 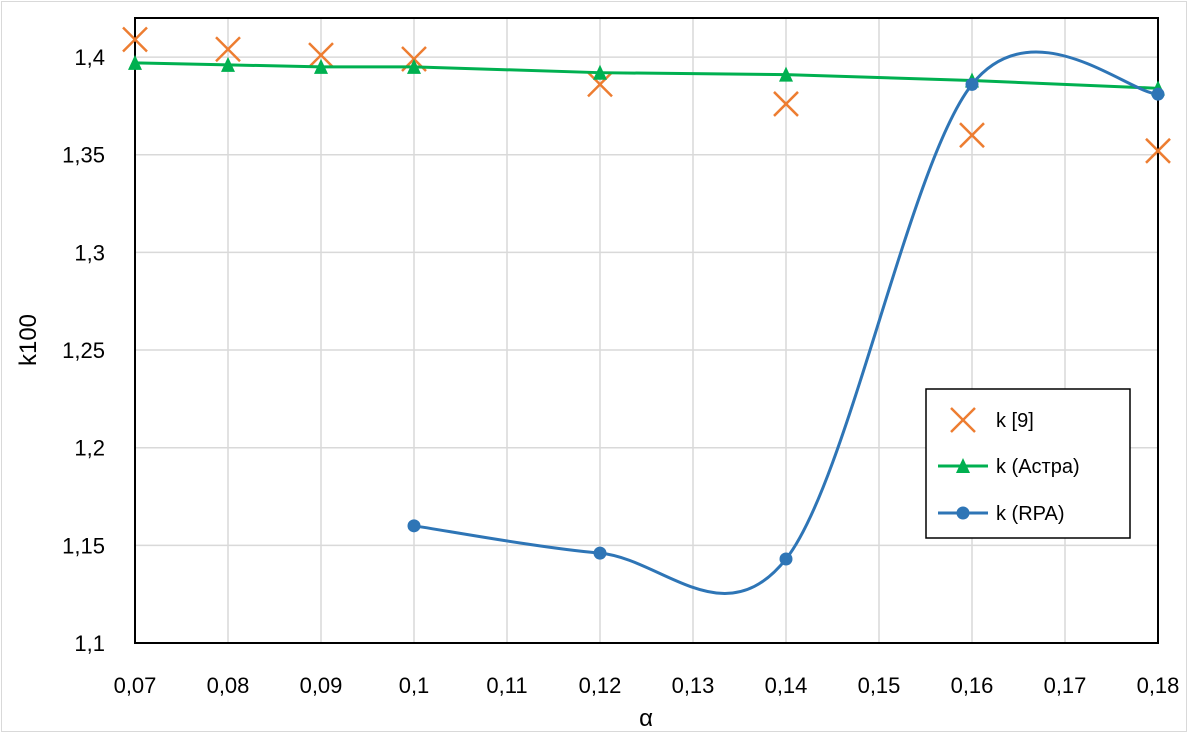 I want to click on legend-label-k9: k [9], so click(x=1015, y=421).